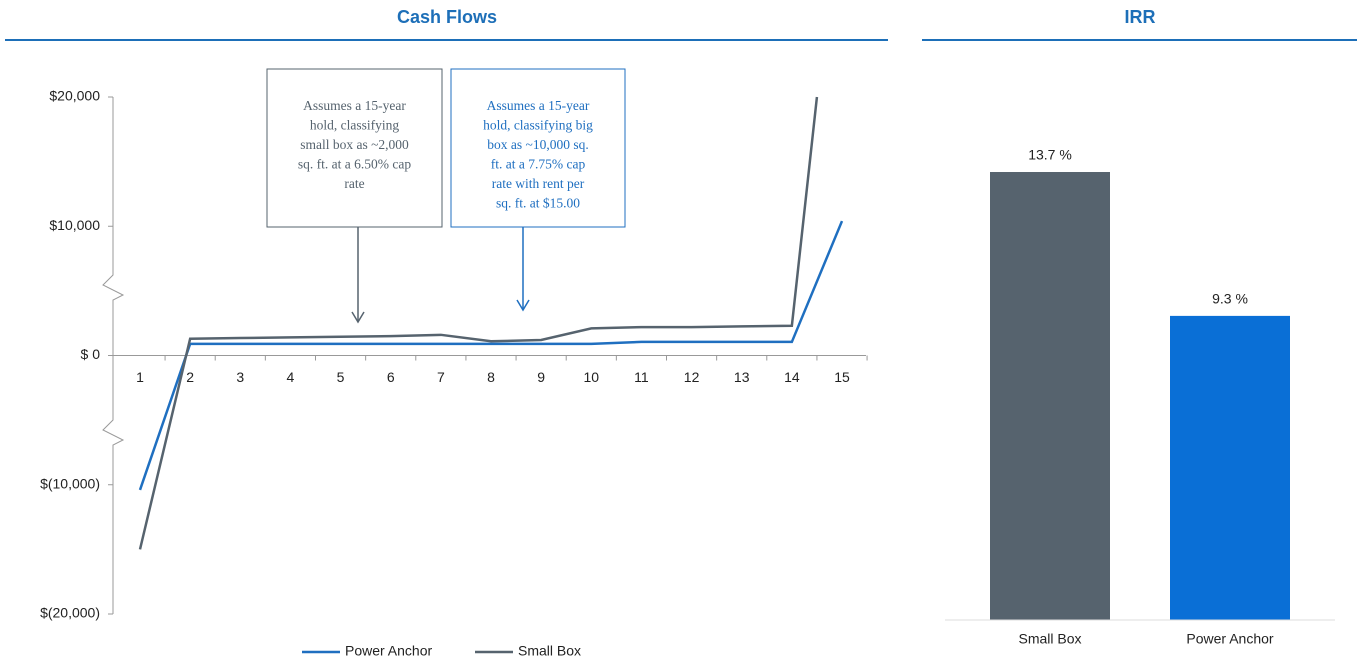 Image resolution: width=1363 pixels, height=666 pixels. What do you see at coordinates (1140, 17) in the screenshot?
I see `chart-title: IRR` at bounding box center [1140, 17].